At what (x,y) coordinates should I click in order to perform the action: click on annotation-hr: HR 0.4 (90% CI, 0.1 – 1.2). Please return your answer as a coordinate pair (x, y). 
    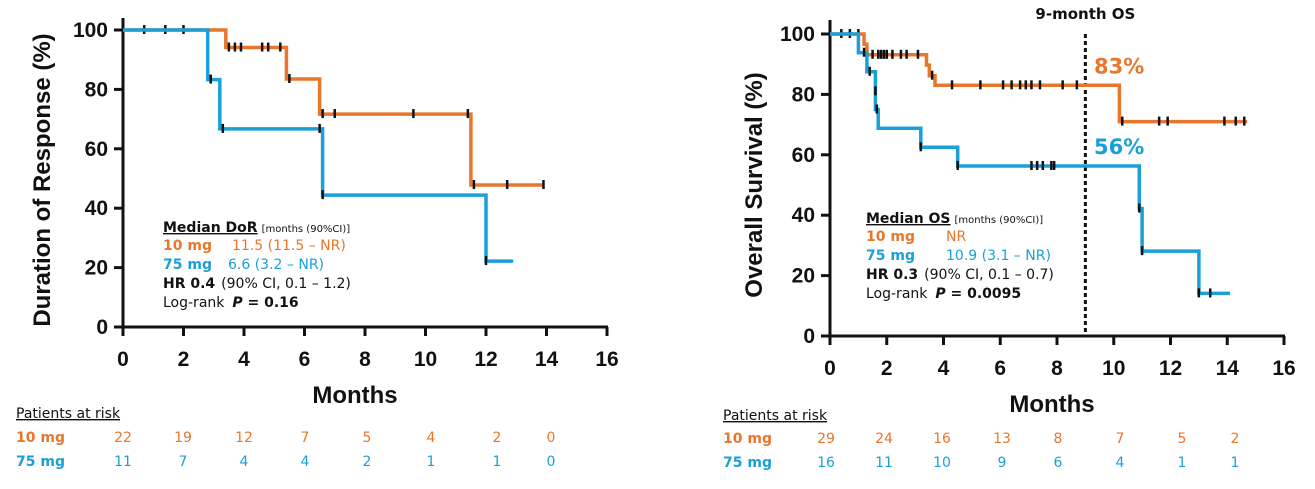
    Looking at the image, I should click on (257, 284).